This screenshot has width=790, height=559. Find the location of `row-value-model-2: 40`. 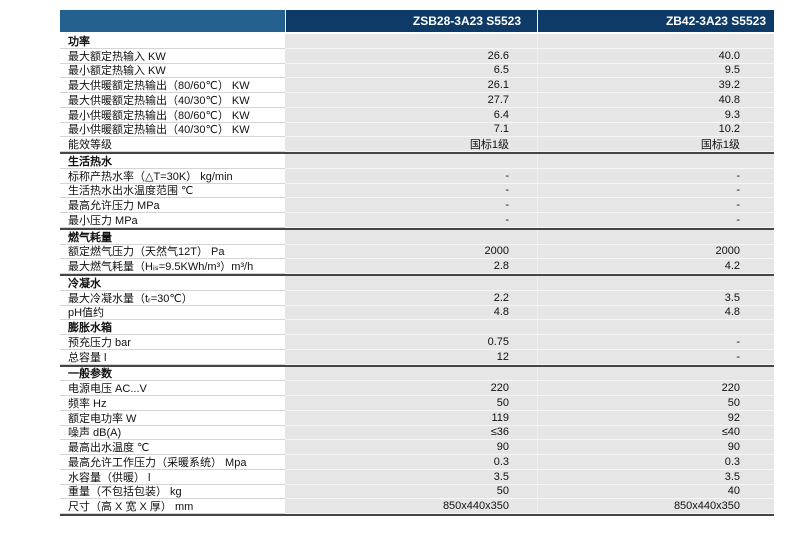

row-value-model-2: 40 is located at coordinates (655, 492).